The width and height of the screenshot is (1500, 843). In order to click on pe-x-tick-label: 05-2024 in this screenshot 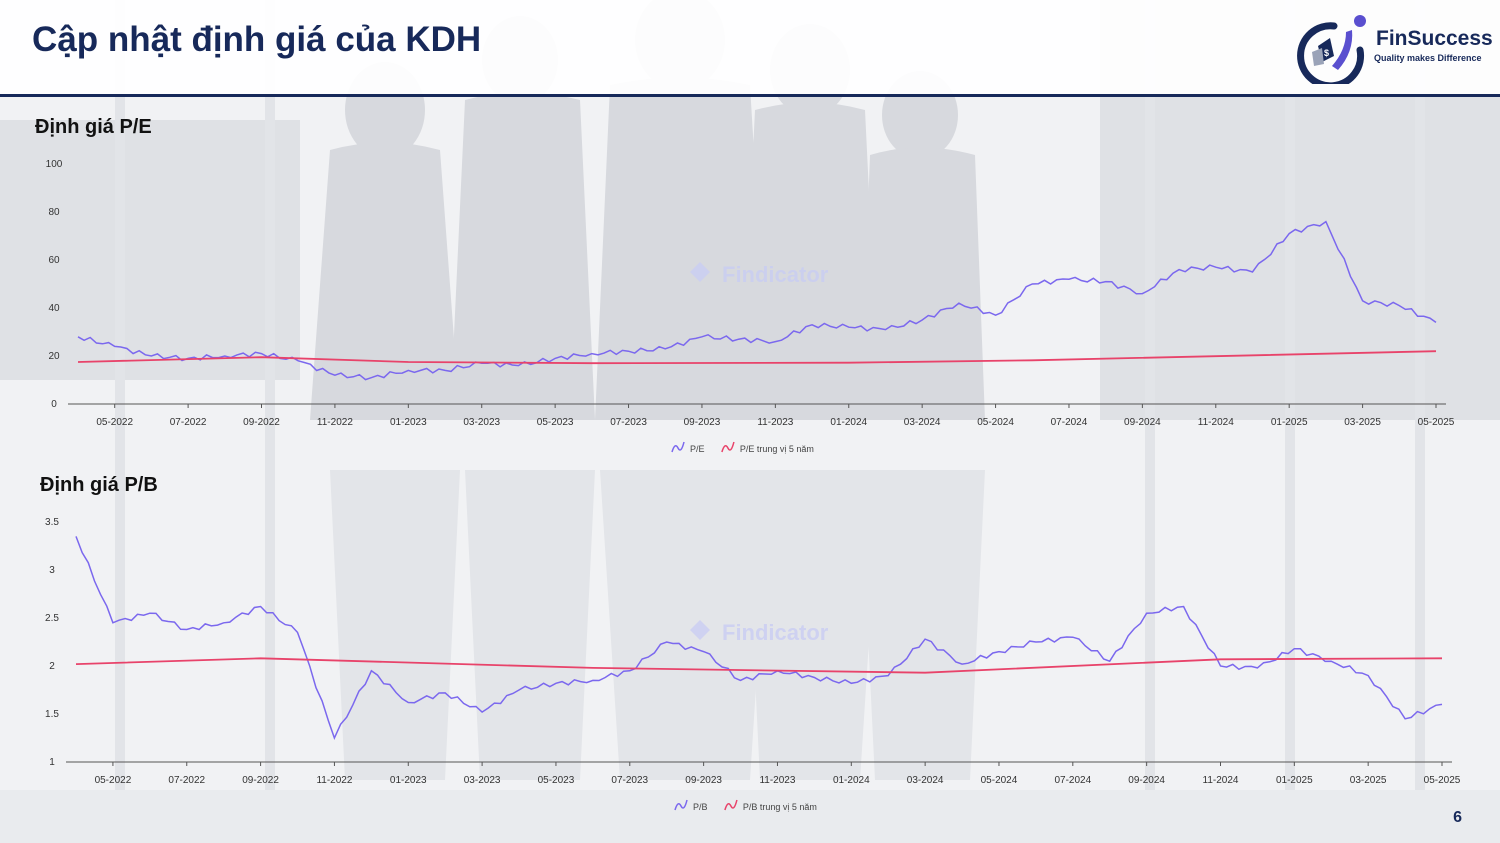, I will do `click(995, 422)`.